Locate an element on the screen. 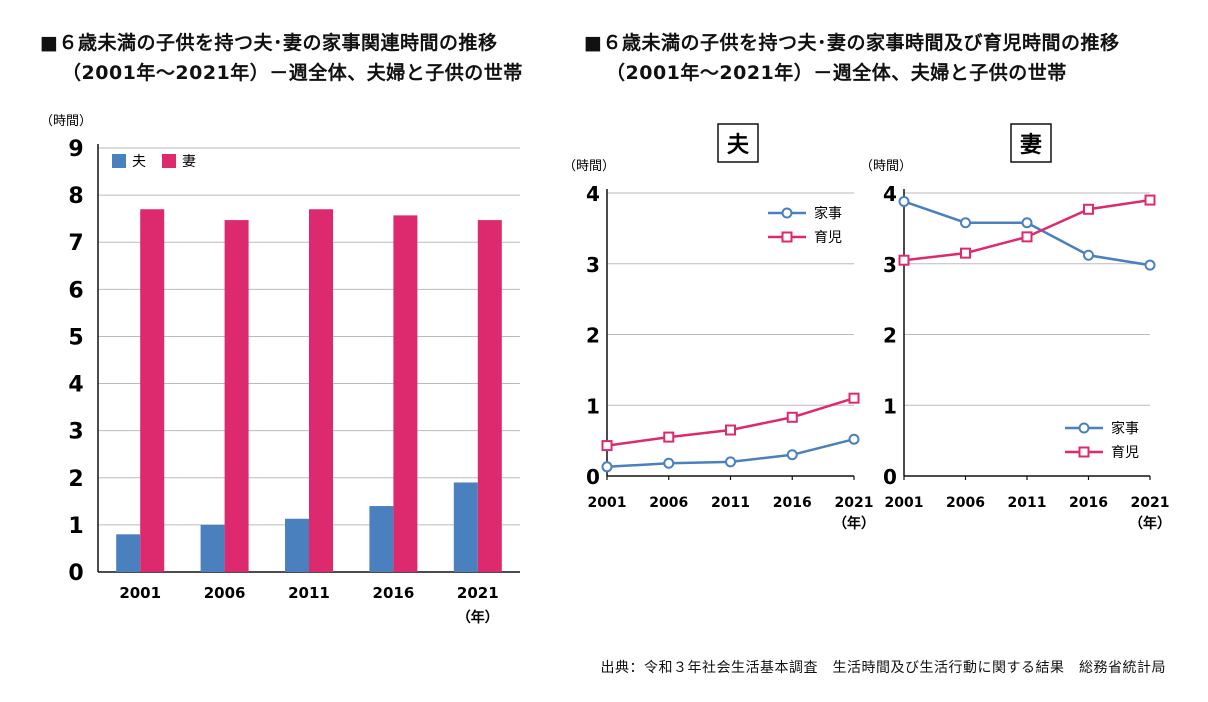  bar-wife-2006 is located at coordinates (236, 396).